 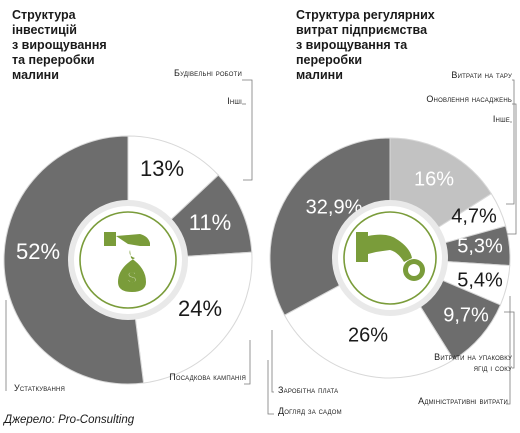 What do you see at coordinates (310, 411) in the screenshot?
I see `label-garden-care: Догляд за садом` at bounding box center [310, 411].